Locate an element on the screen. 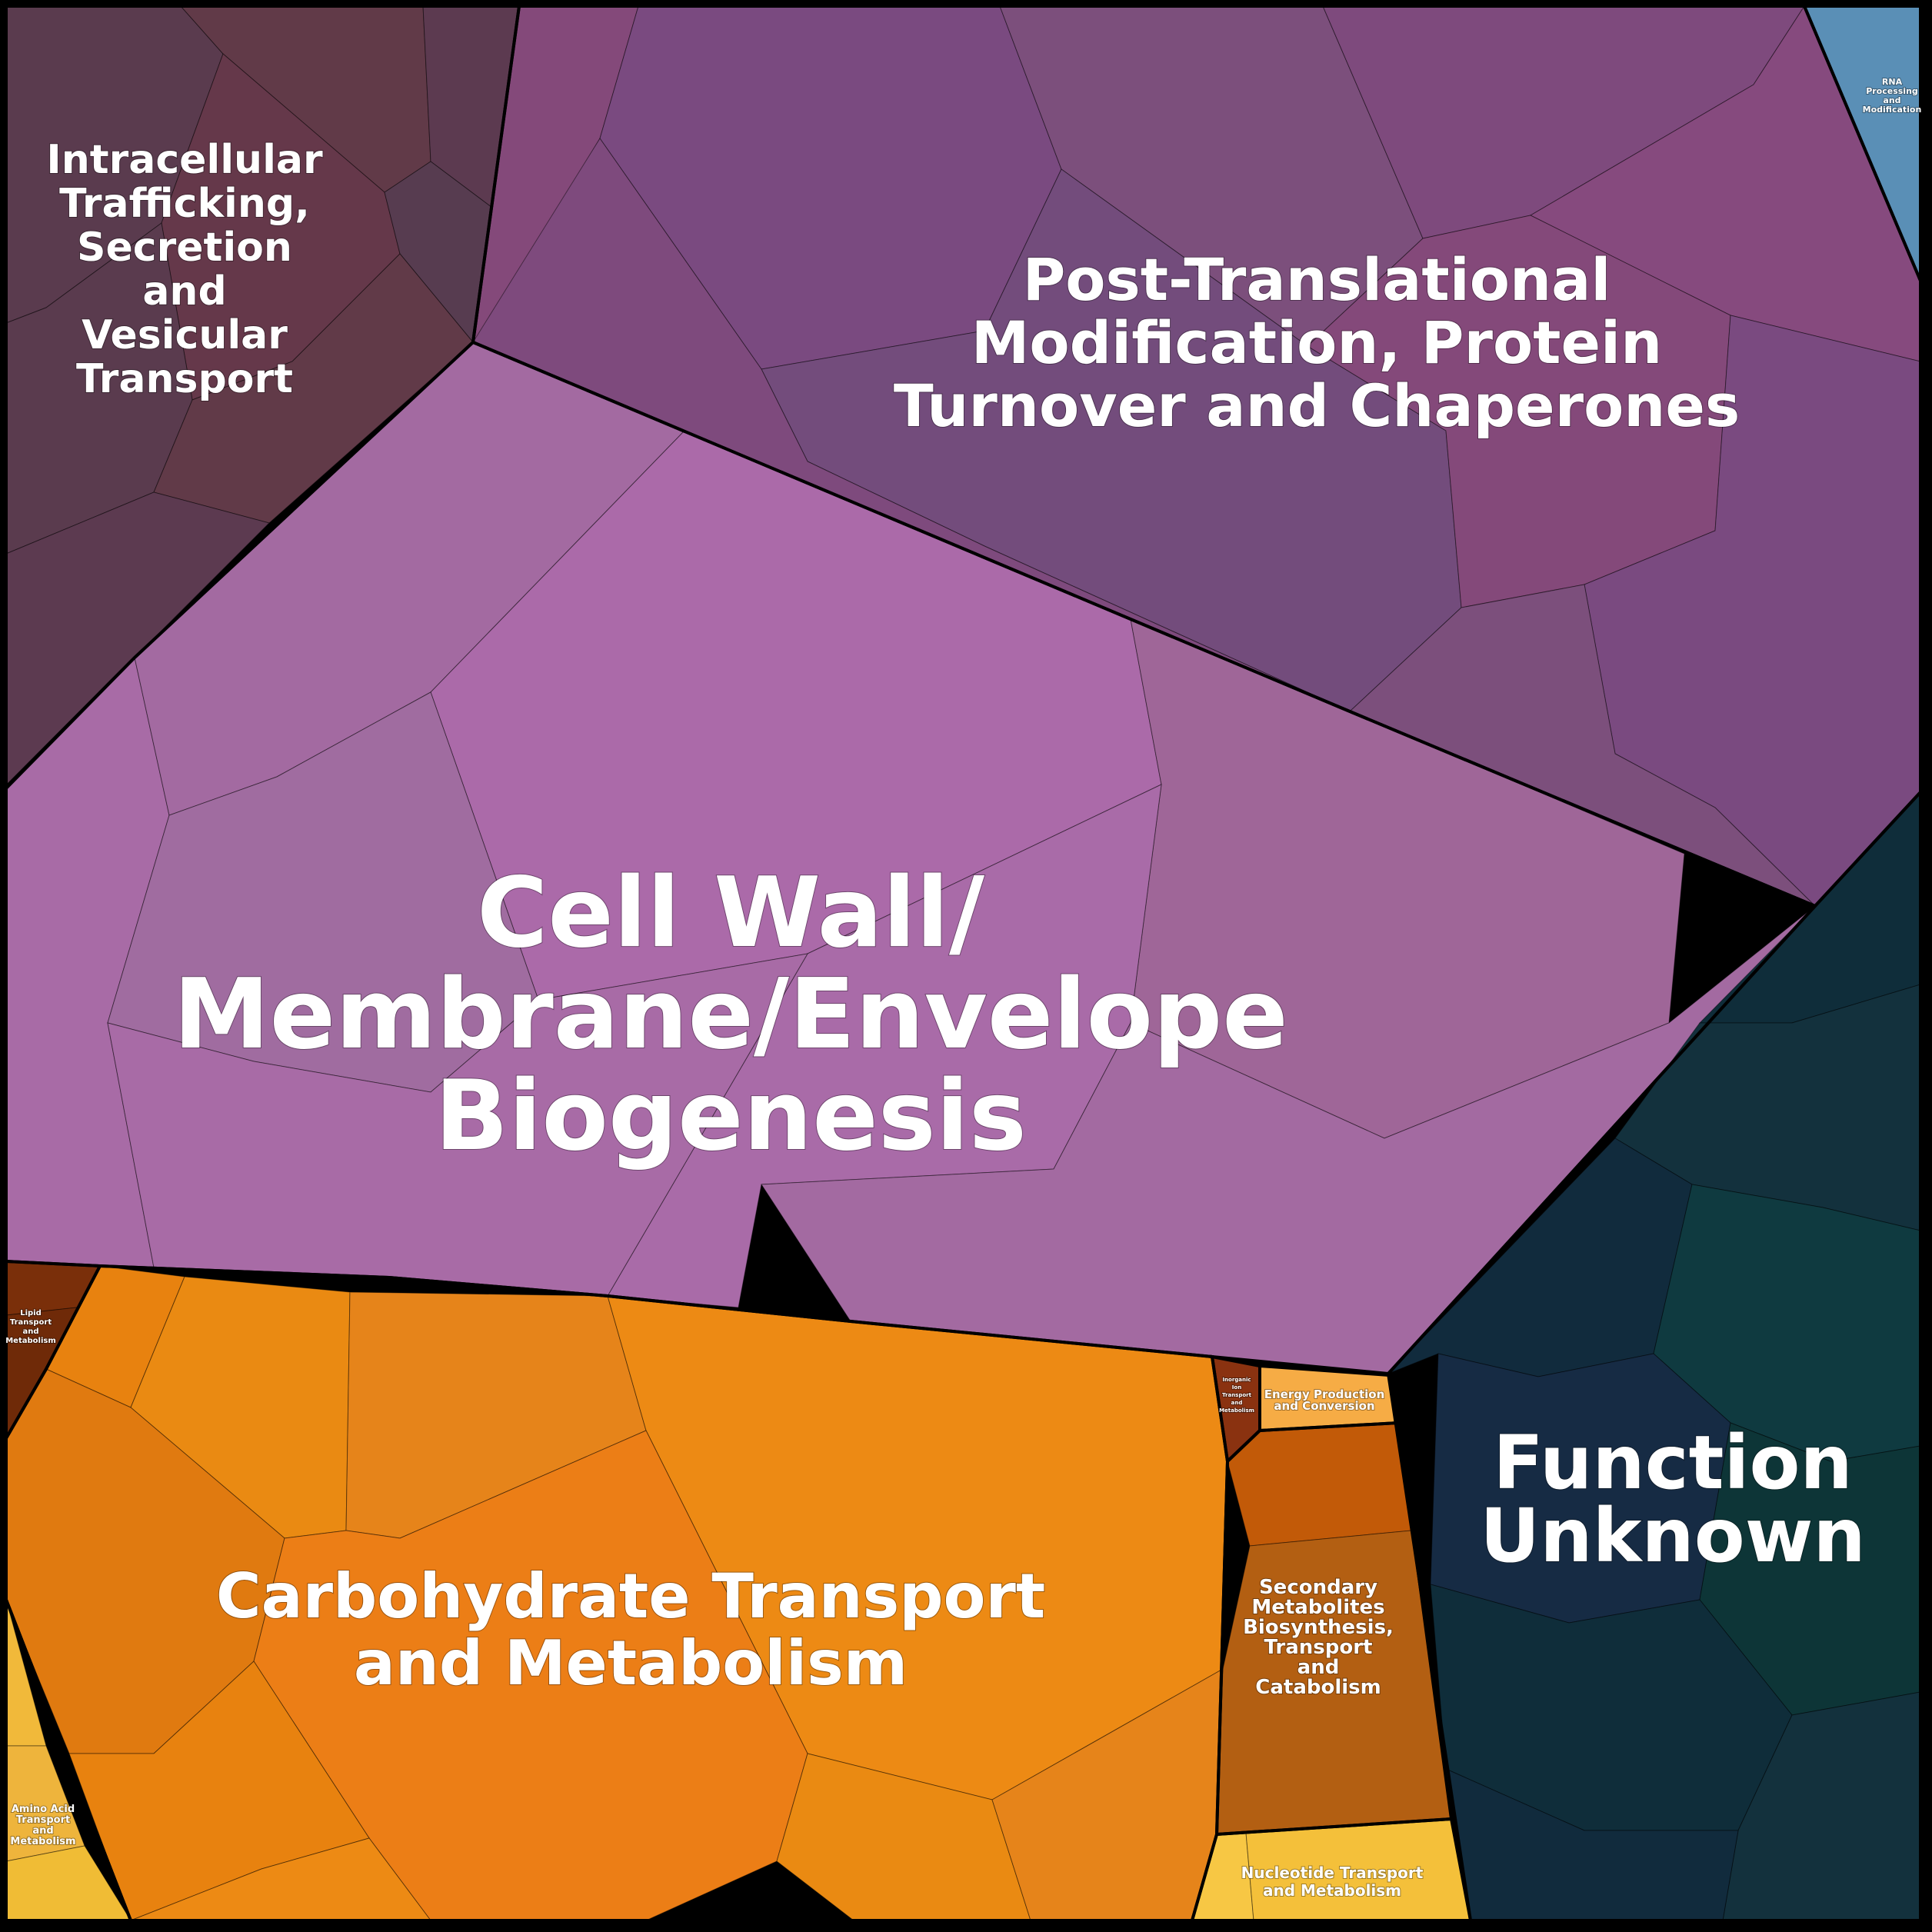 Image resolution: width=1932 pixels, height=1932 pixels. post-translational-label-line: Modification, Protein is located at coordinates (1316, 342).